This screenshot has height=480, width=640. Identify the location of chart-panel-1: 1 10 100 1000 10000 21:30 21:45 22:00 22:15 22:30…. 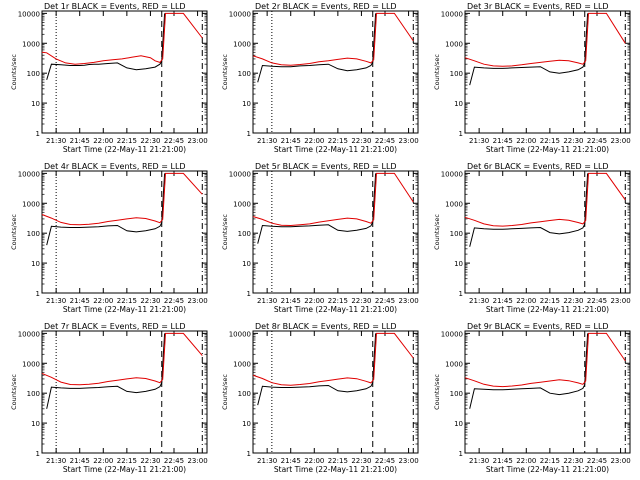
(109, 78).